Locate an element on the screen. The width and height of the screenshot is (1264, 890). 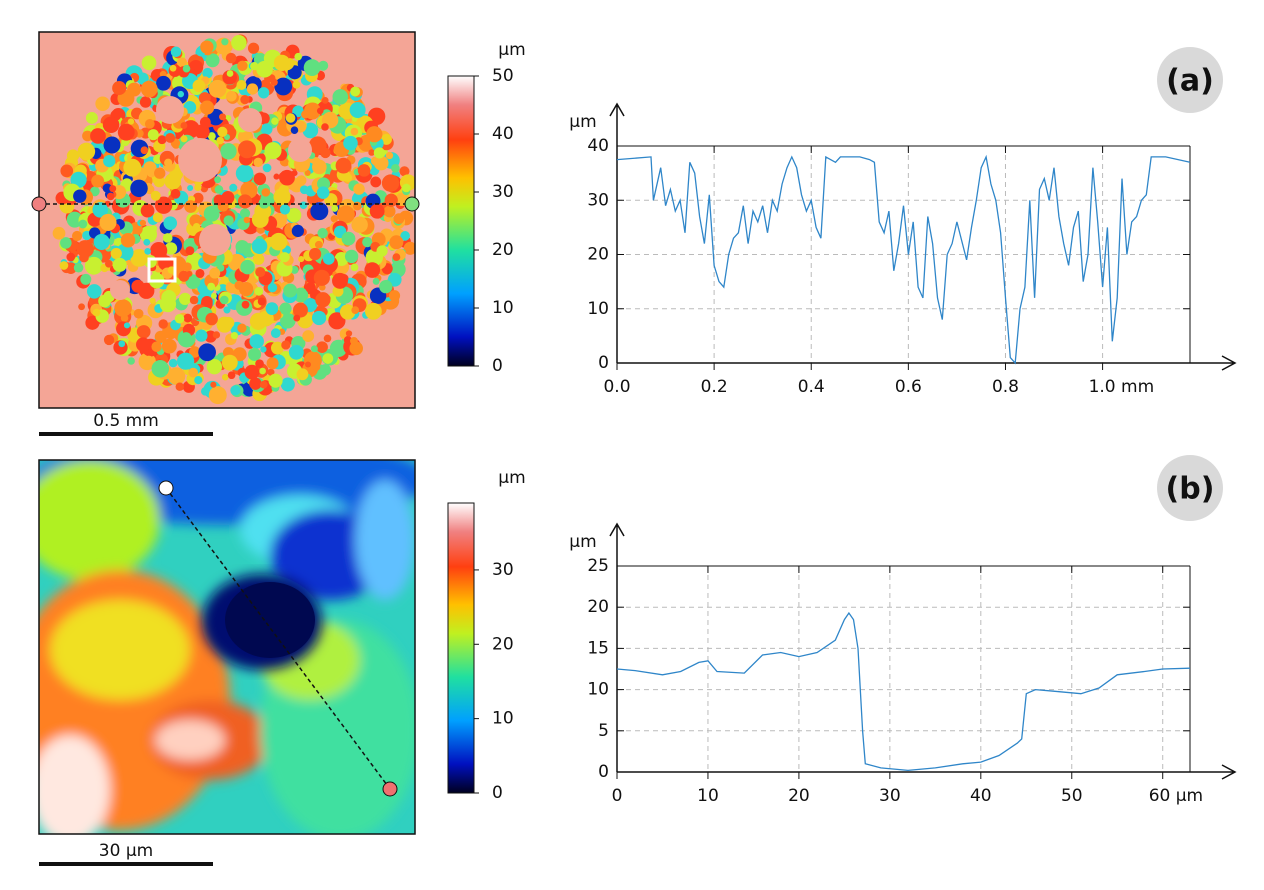
scale-bar-label: 30 µm is located at coordinates (126, 851).